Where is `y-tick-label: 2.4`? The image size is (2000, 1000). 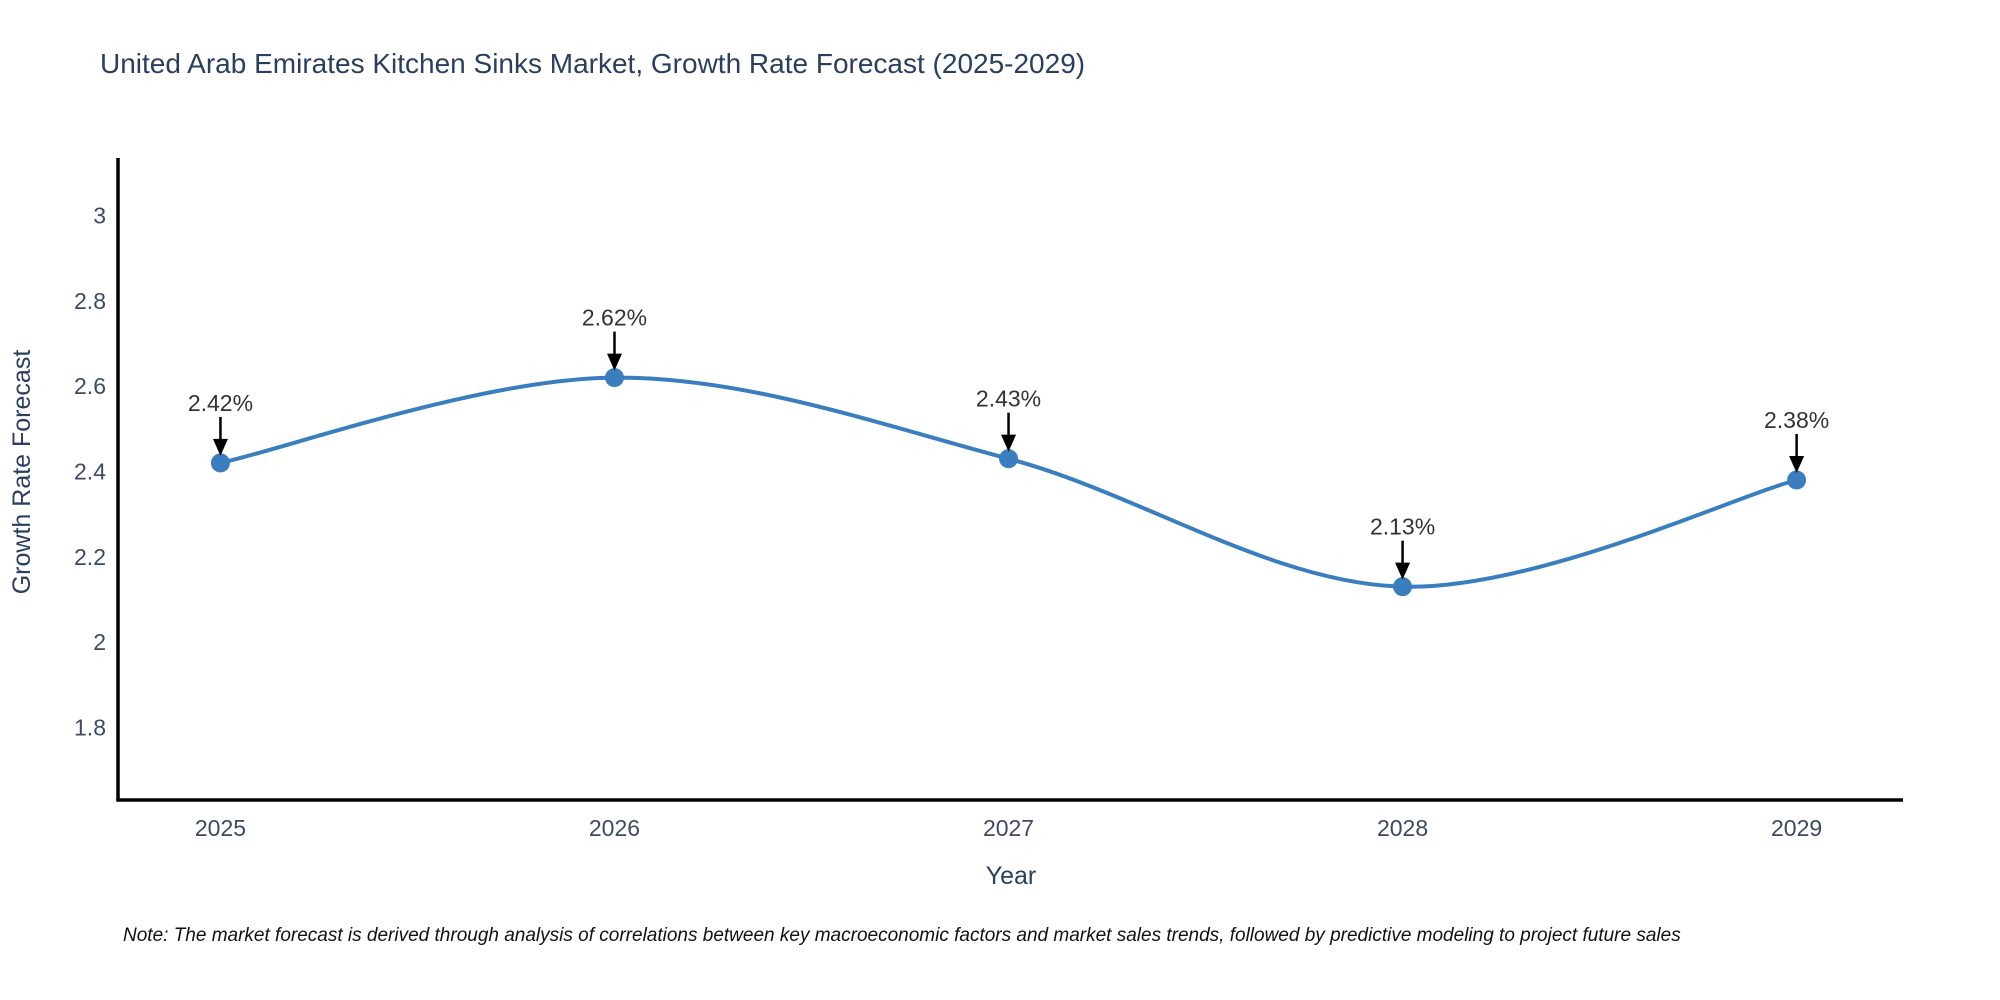
y-tick-label: 2.4 is located at coordinates (90, 471).